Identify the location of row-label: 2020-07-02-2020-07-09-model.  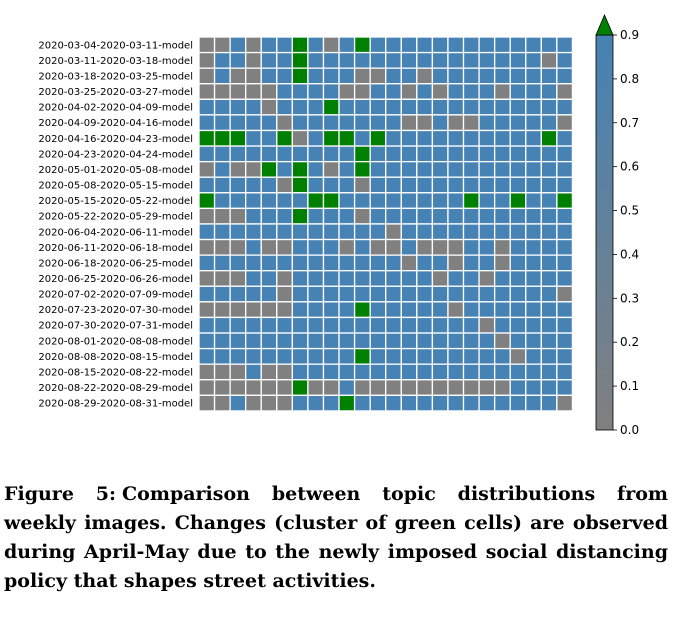
(115, 295).